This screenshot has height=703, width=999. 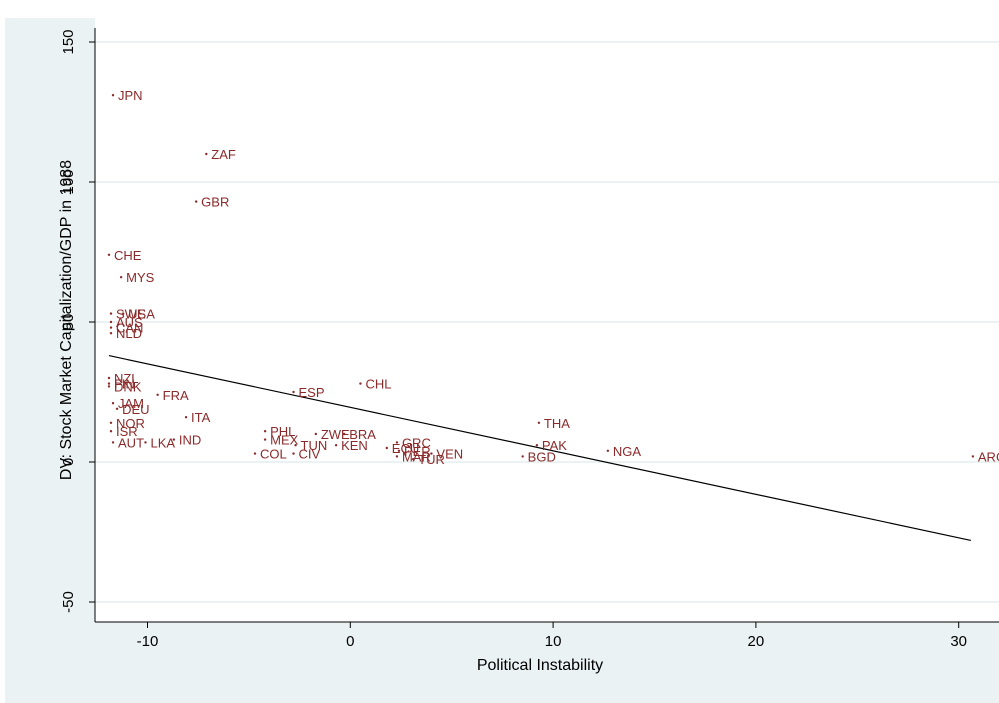 I want to click on data-point-label: MYS, so click(x=140, y=277).